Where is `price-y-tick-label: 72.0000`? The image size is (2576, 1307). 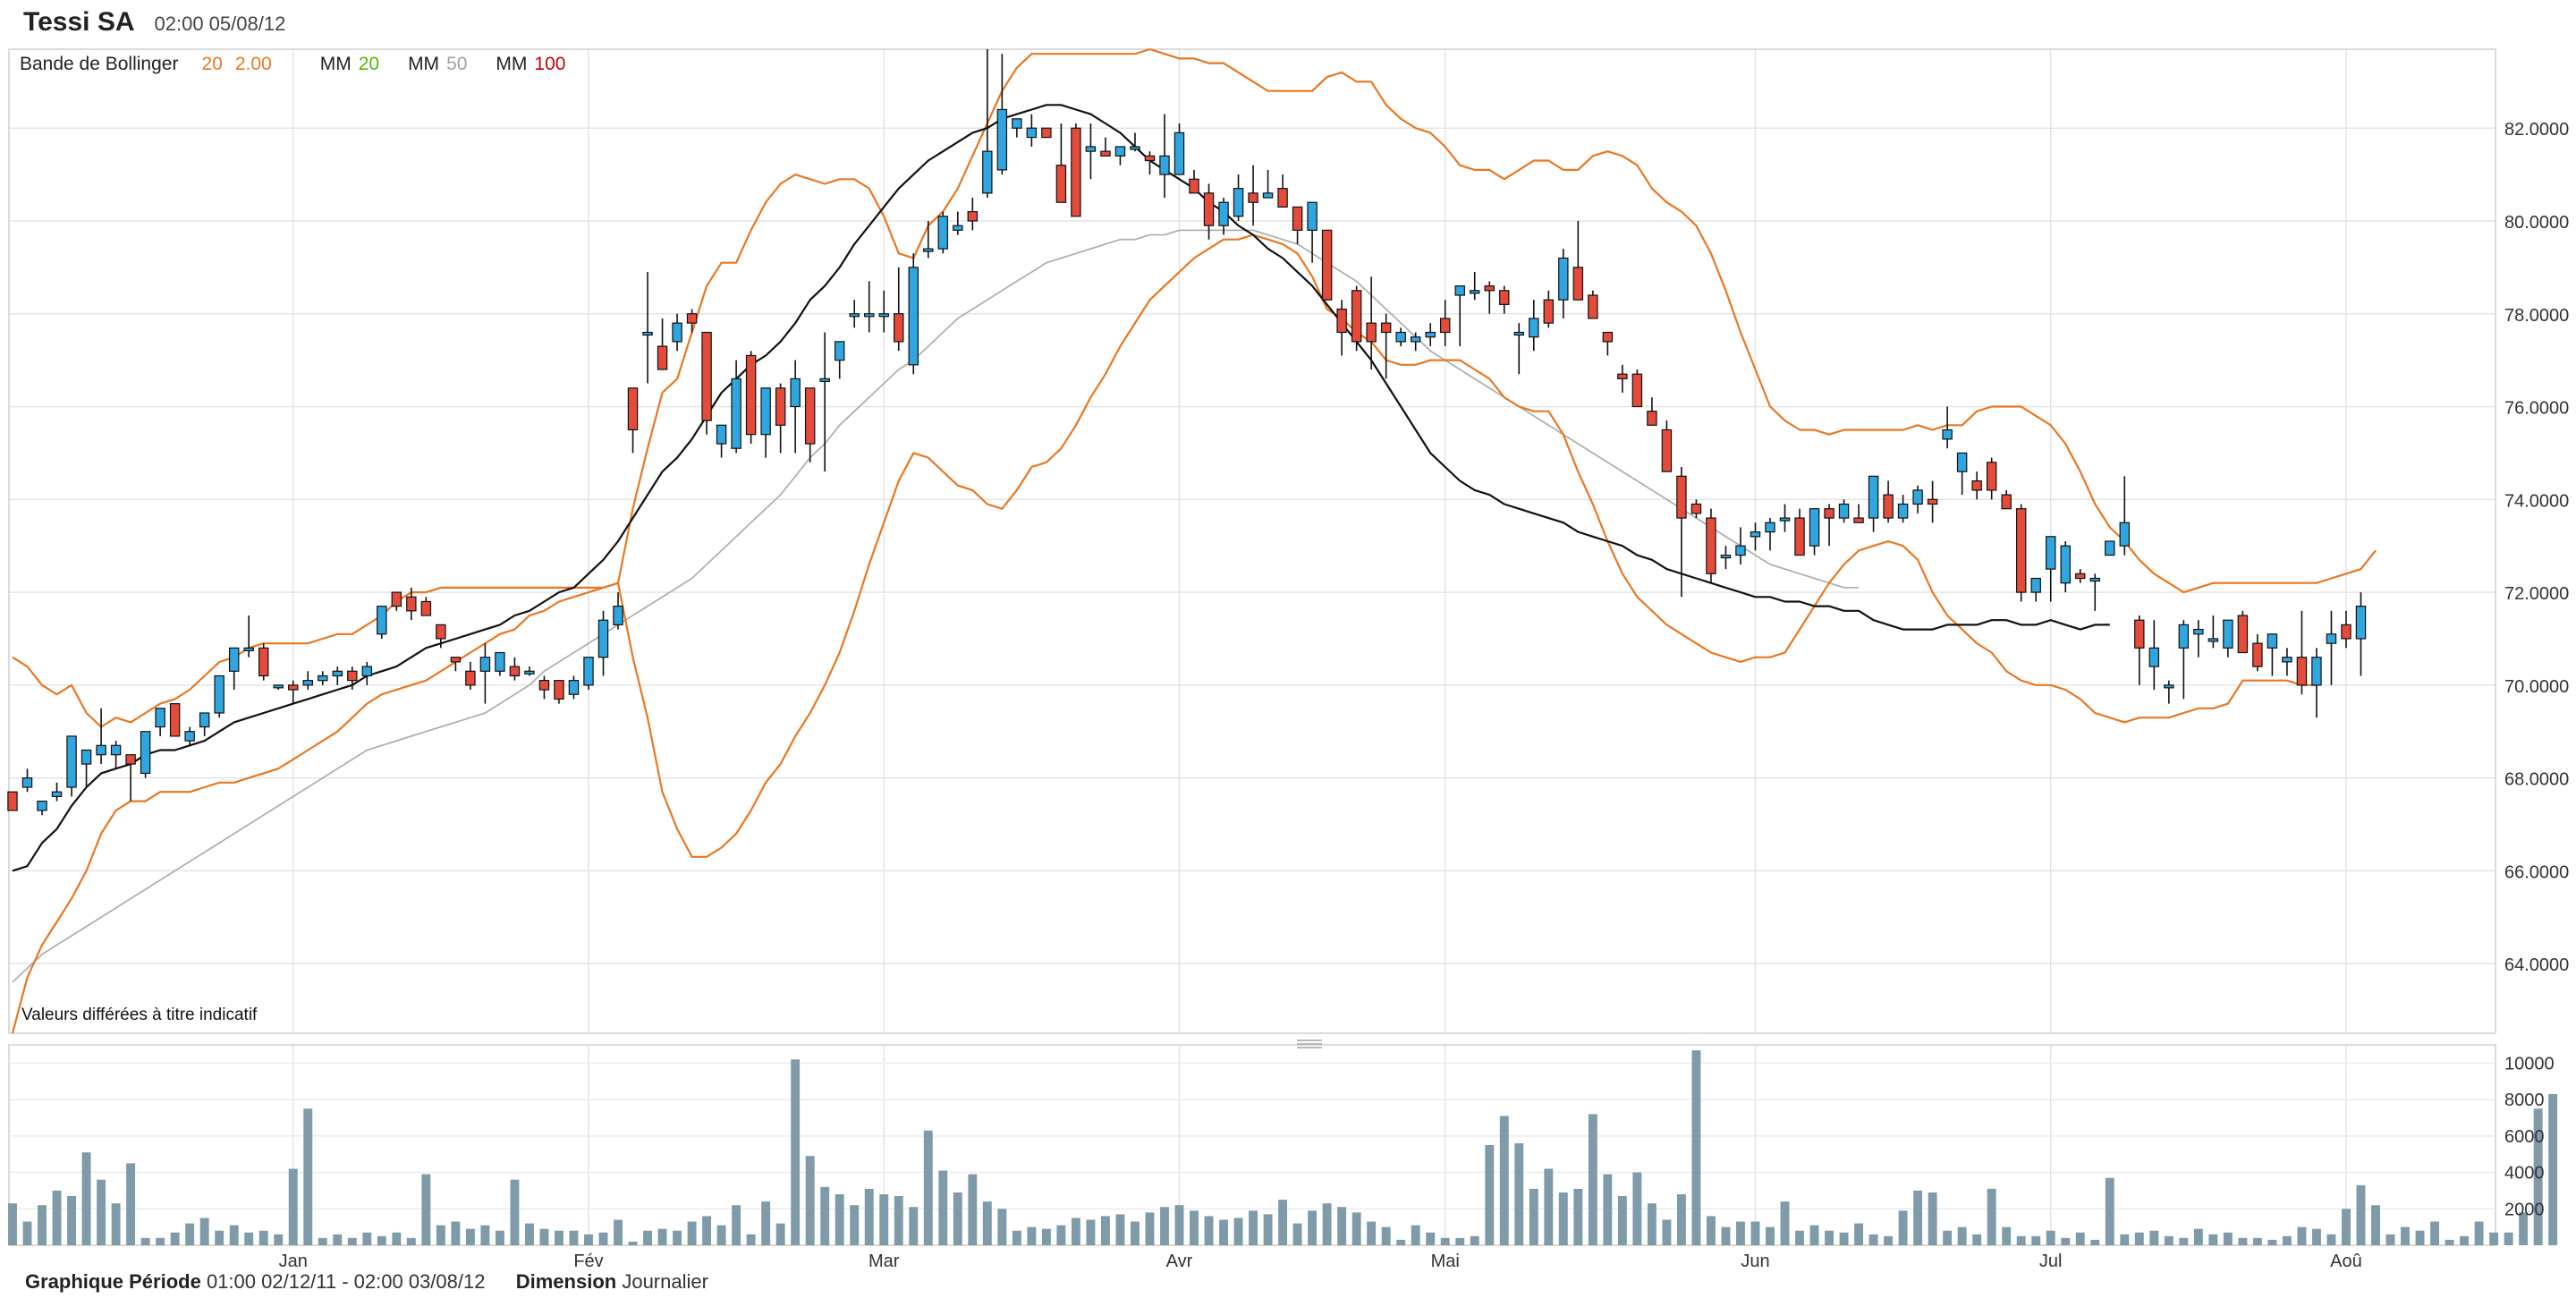
price-y-tick-label: 72.0000 is located at coordinates (2536, 594).